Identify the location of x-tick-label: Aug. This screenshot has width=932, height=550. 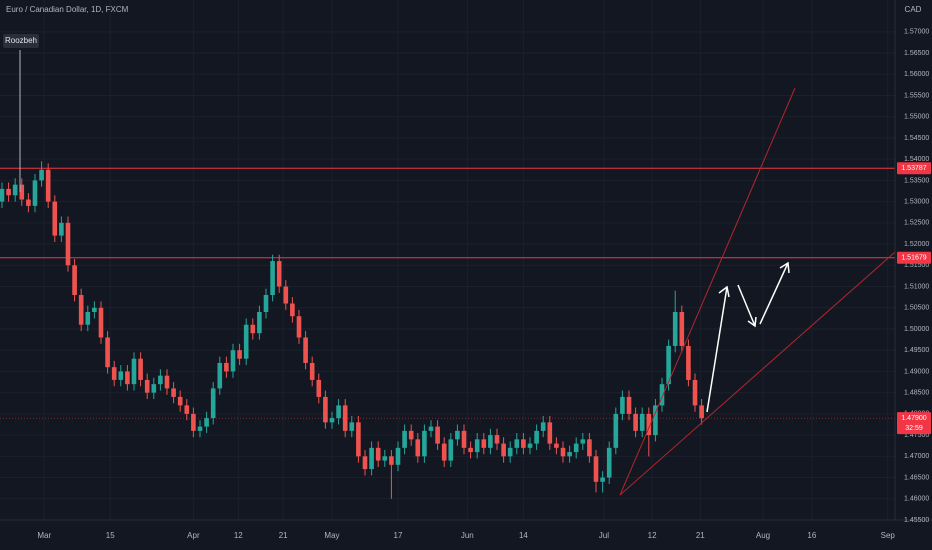
(763, 535).